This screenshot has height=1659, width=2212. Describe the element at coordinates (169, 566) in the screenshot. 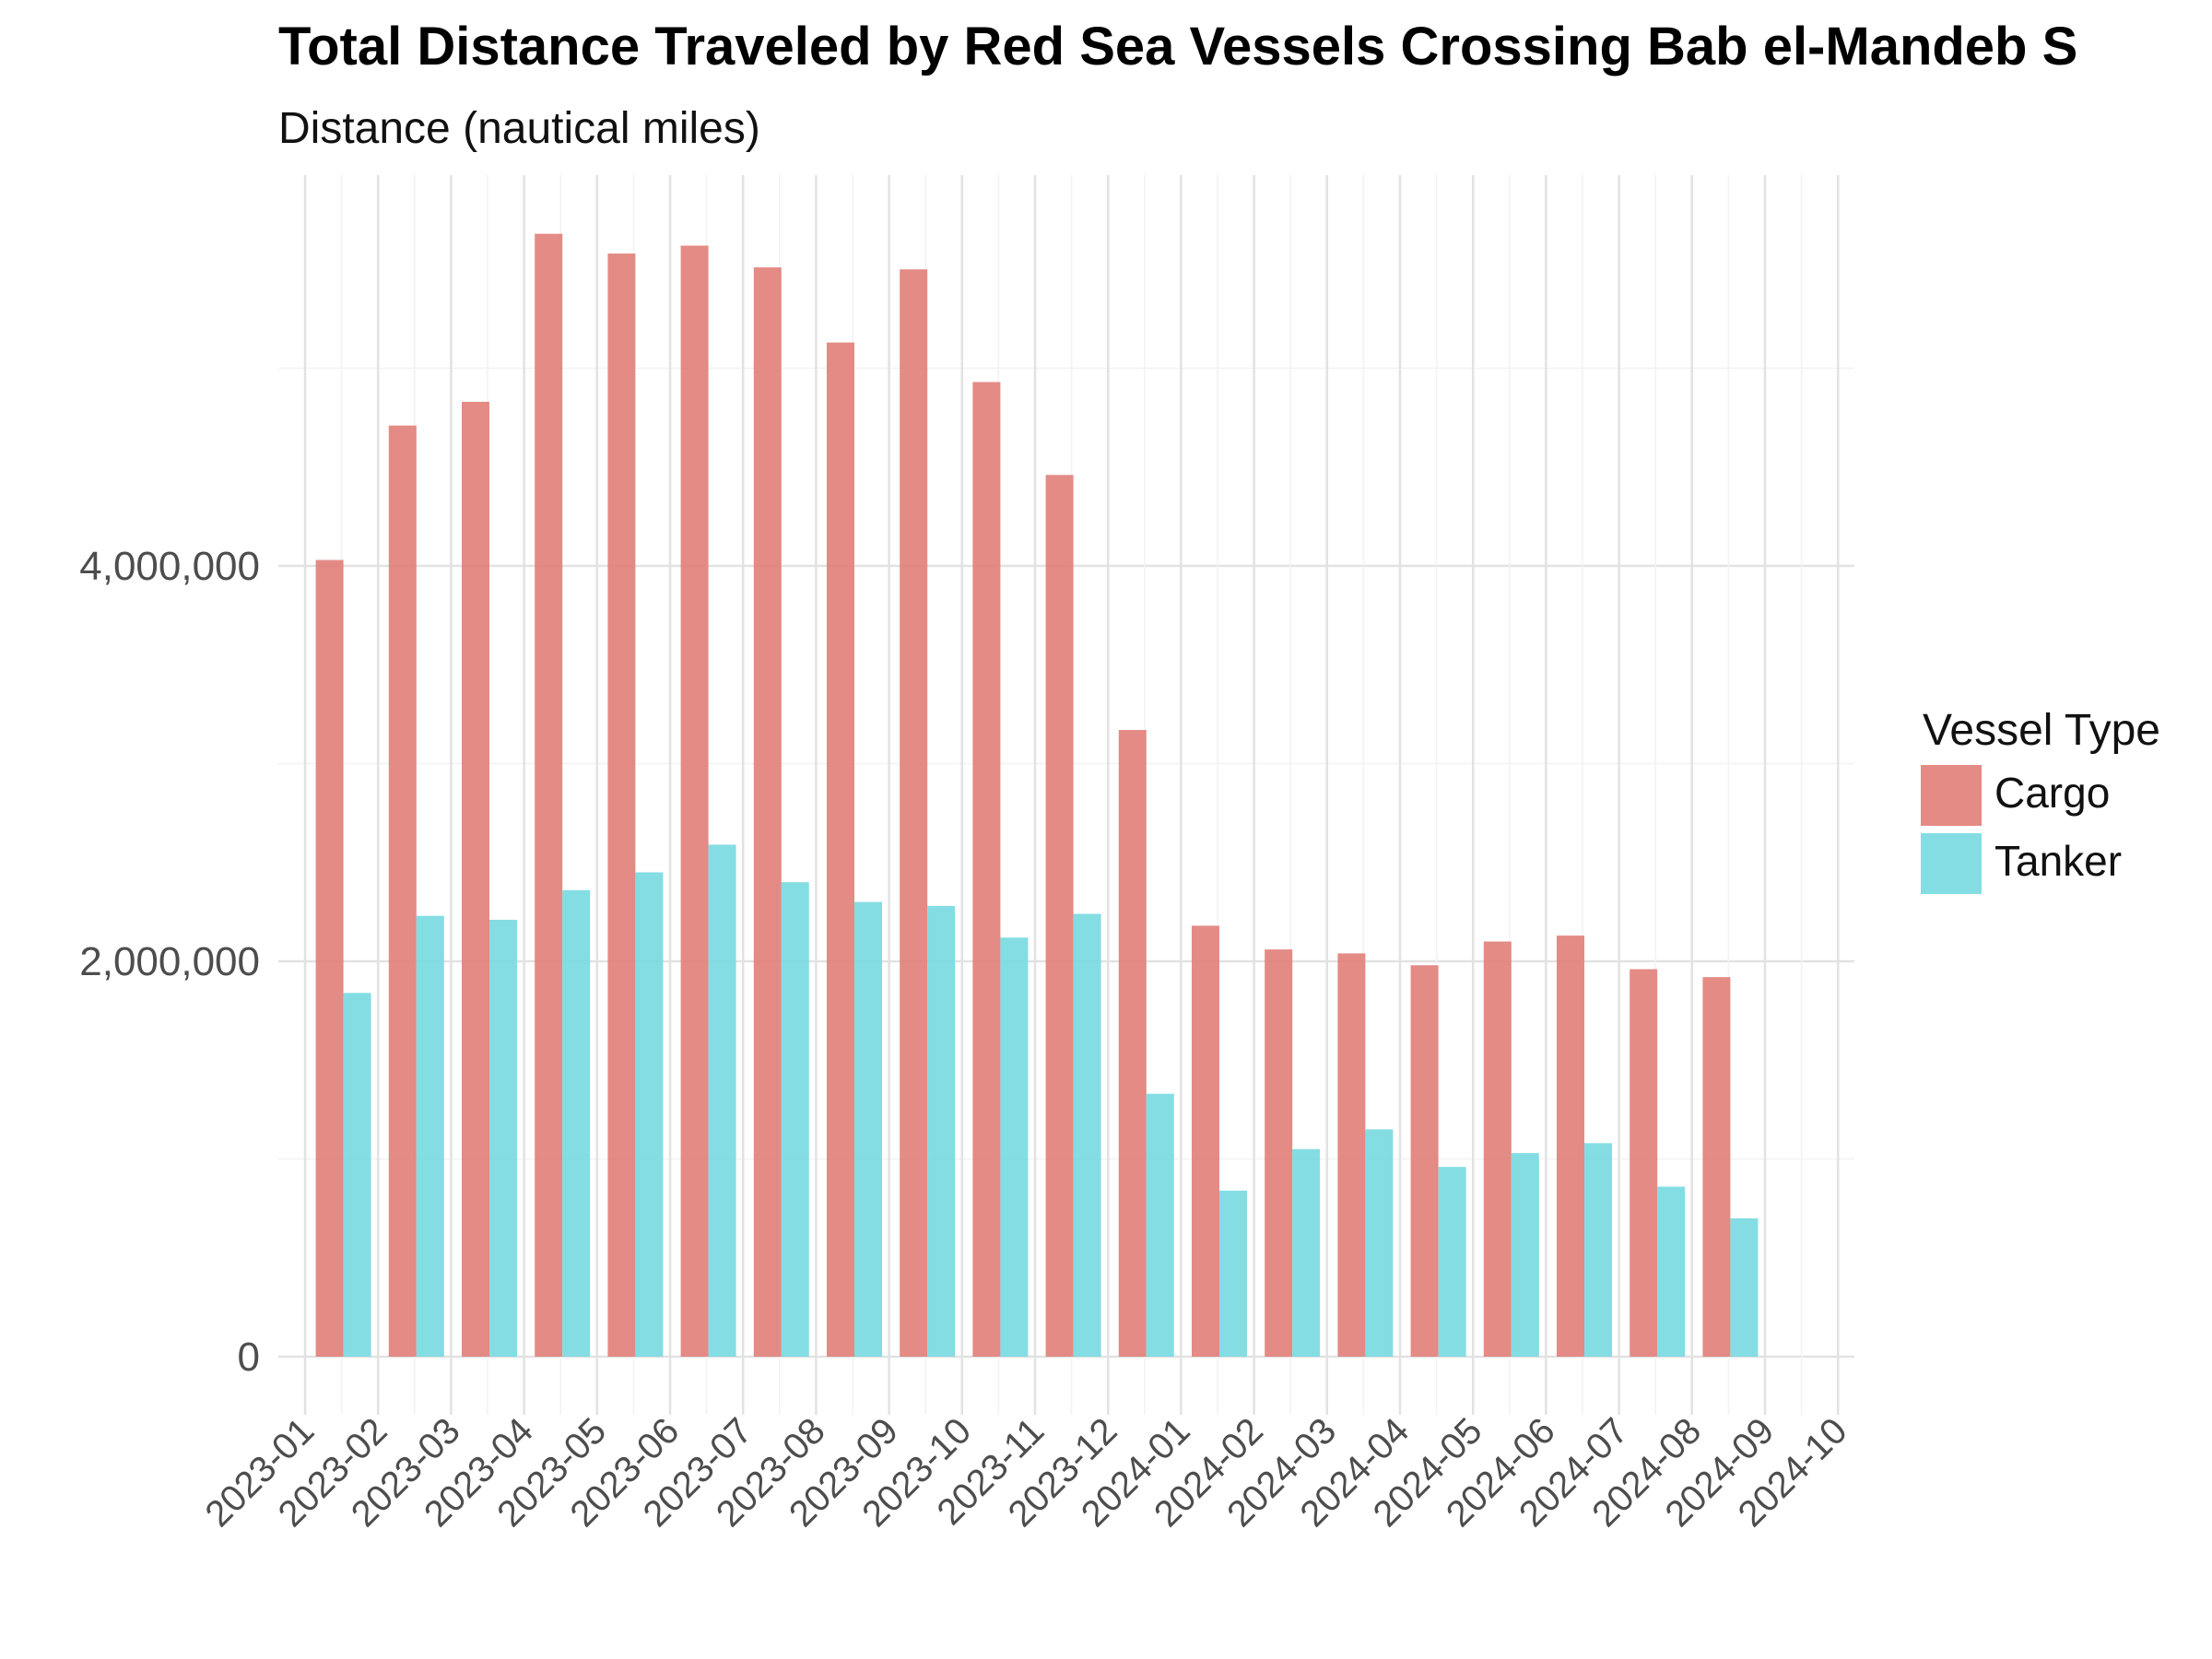

I see `y-tick-label: 4,000,000` at that location.